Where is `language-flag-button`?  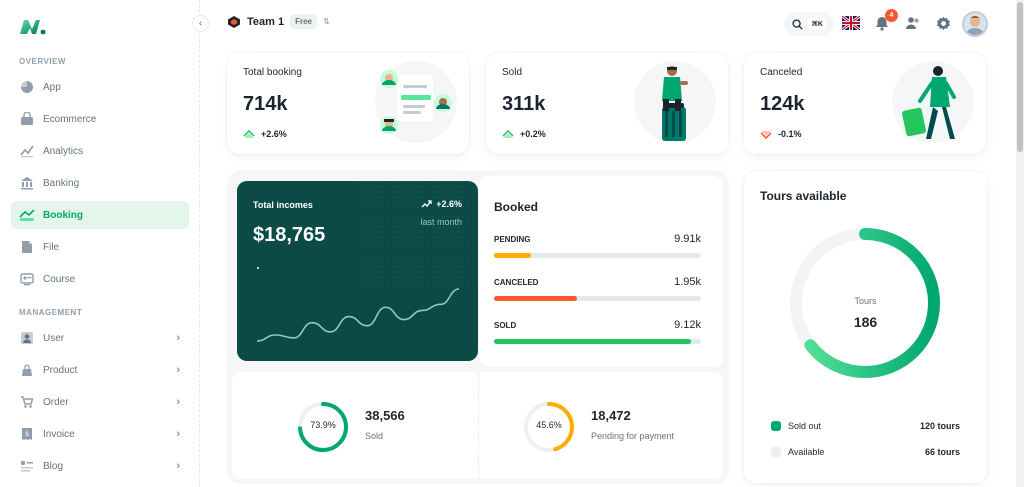 language-flag-button is located at coordinates (851, 23).